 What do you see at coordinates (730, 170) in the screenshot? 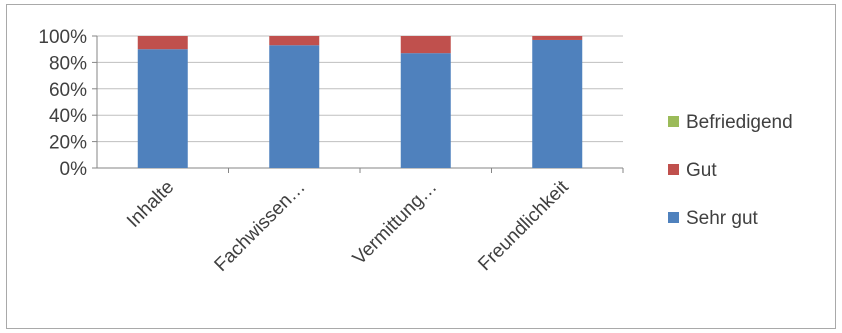
I see `legend: Befriedigend Gut Sehr gut` at bounding box center [730, 170].